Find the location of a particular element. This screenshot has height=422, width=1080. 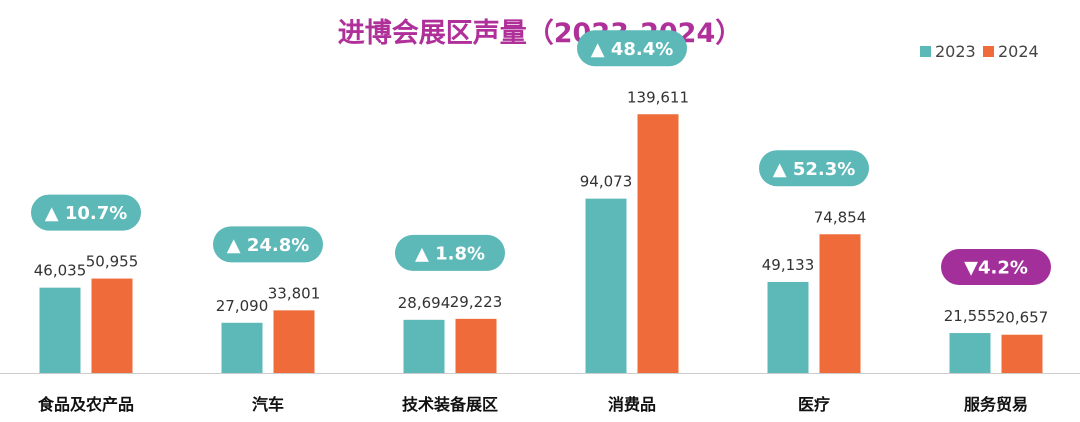

growth-badge-0: ▲ 10.7% is located at coordinates (86, 212).